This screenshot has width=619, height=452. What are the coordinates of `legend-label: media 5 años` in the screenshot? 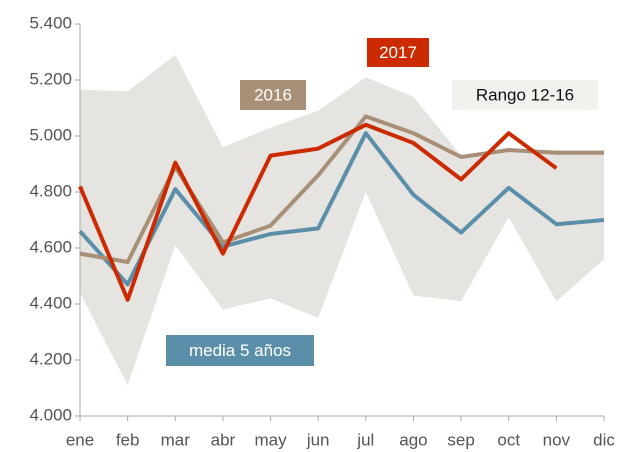 It's located at (240, 350).